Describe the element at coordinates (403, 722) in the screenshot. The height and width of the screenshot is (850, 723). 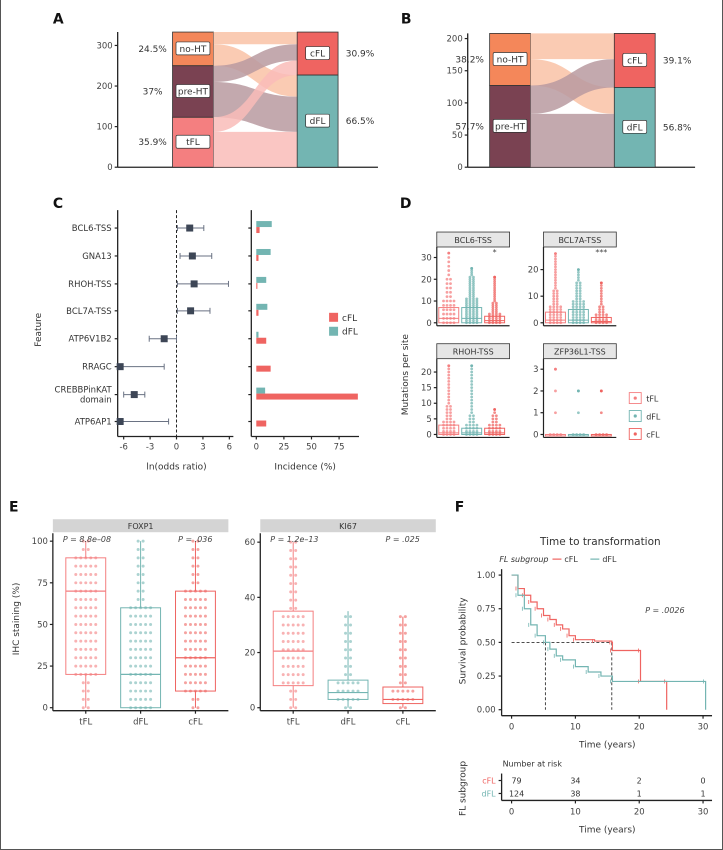
I see `x-tick-label: cFL` at that location.